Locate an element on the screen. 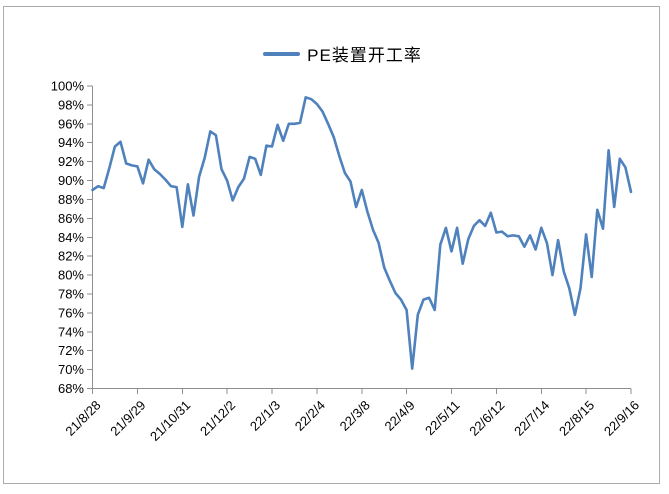  legend: PE装置开工率 is located at coordinates (338, 53).